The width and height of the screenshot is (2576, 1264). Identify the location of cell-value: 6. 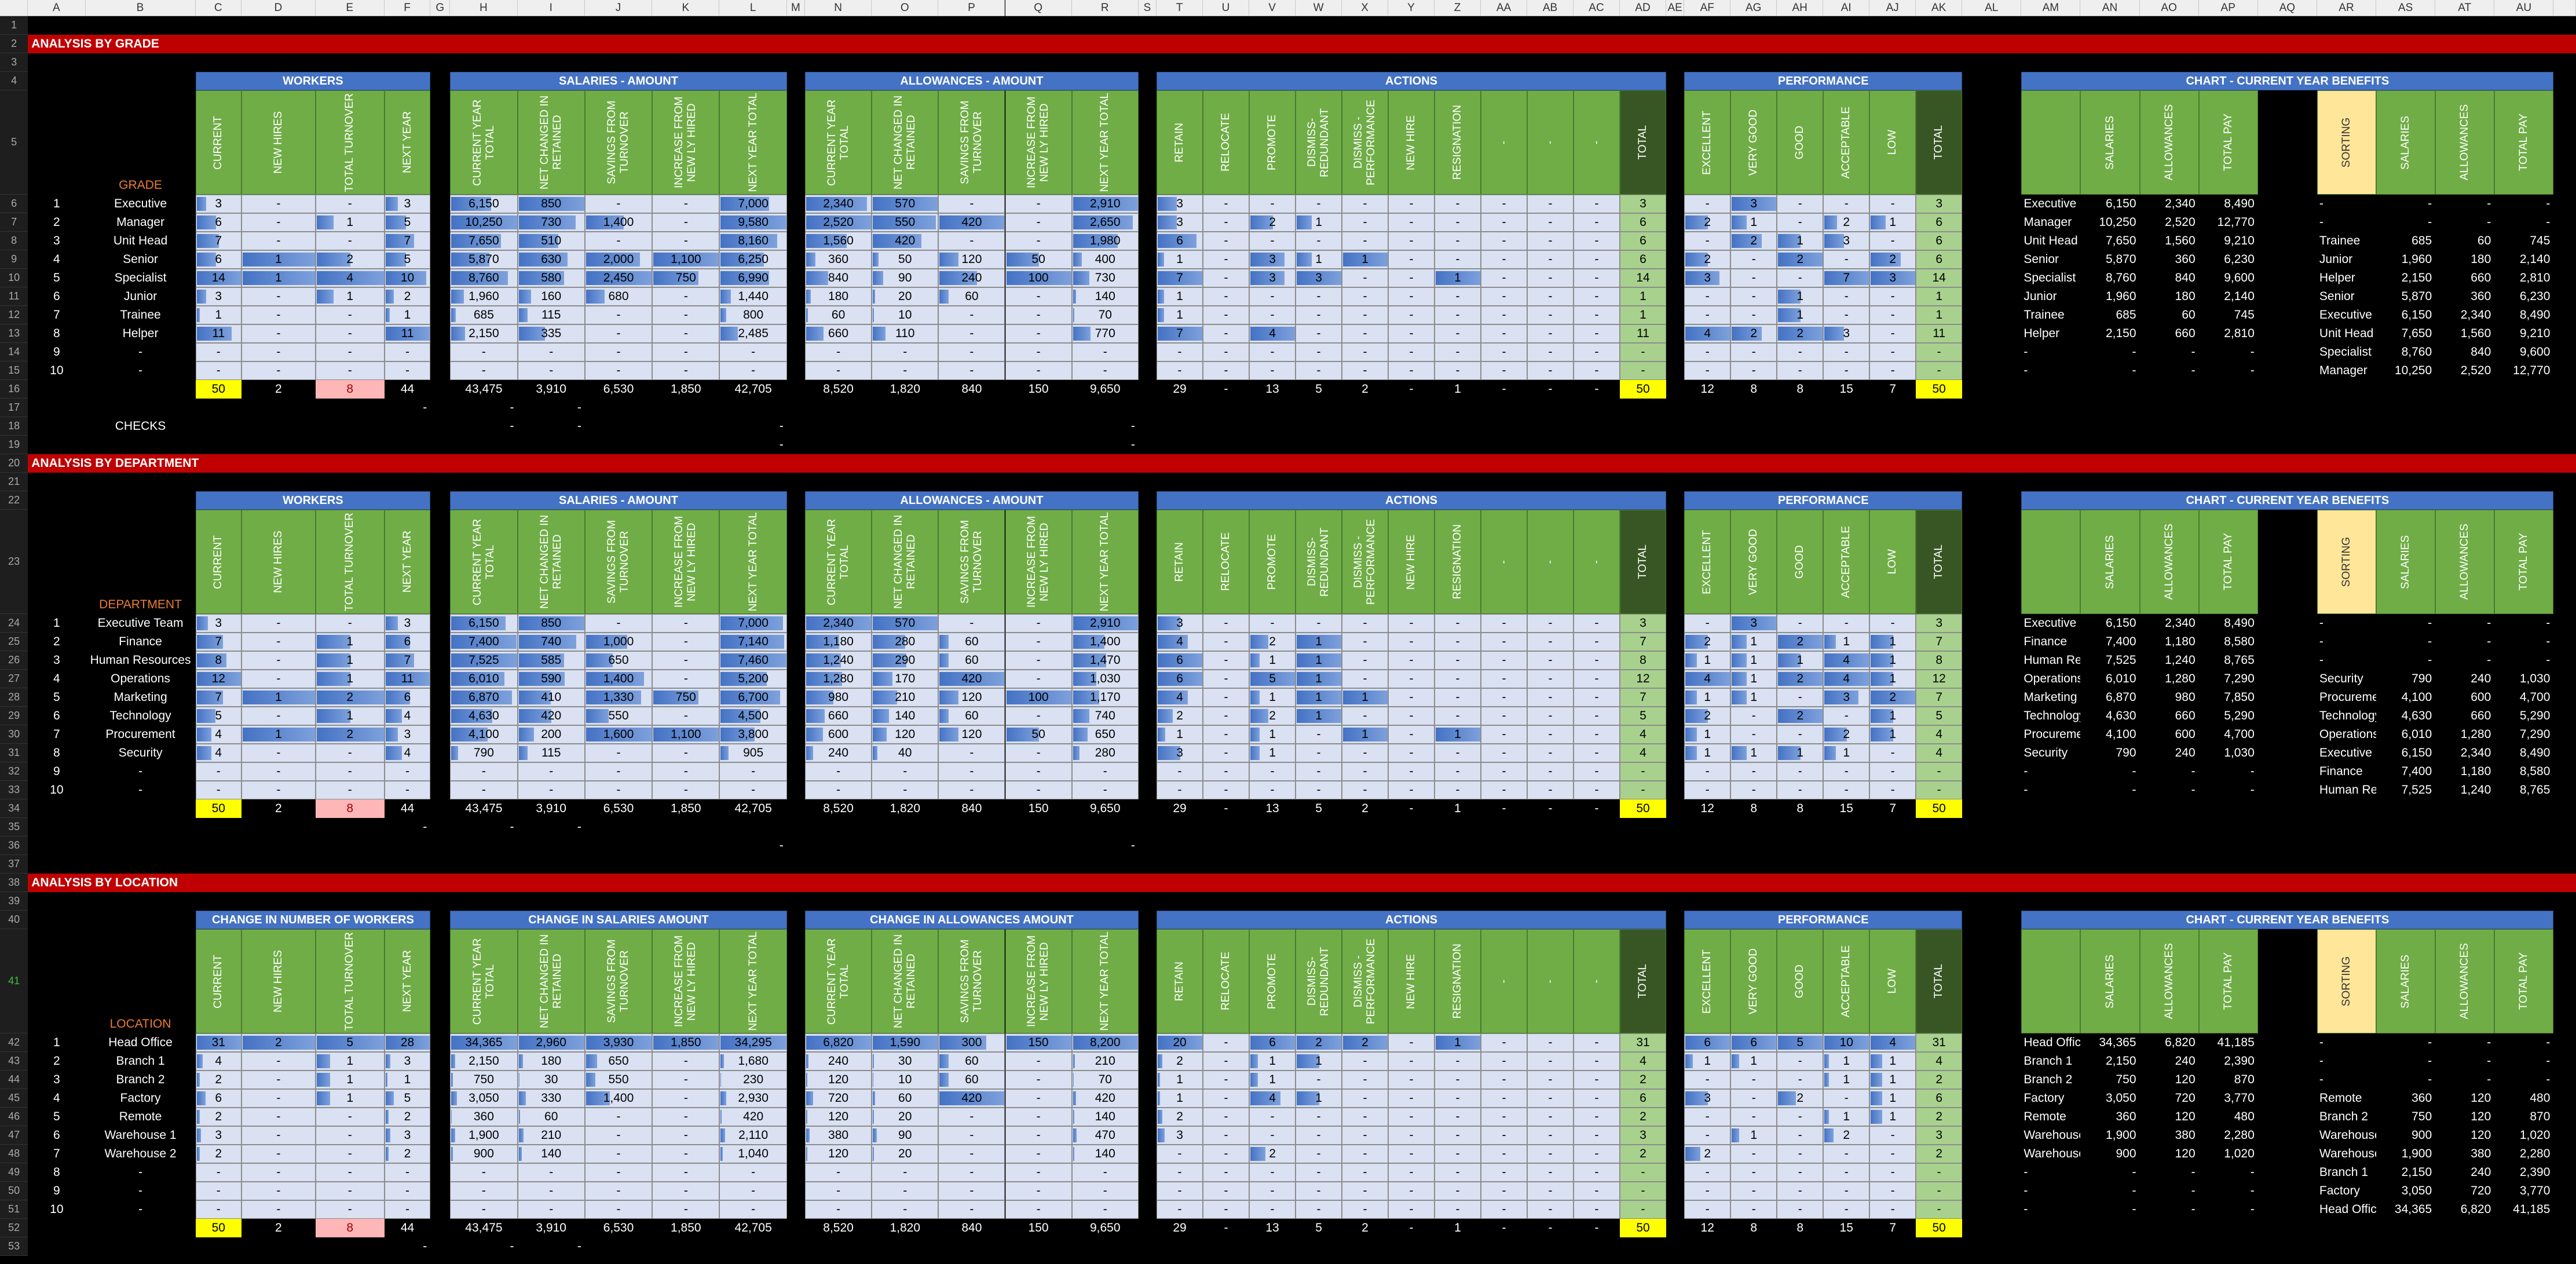
(1643, 1098).